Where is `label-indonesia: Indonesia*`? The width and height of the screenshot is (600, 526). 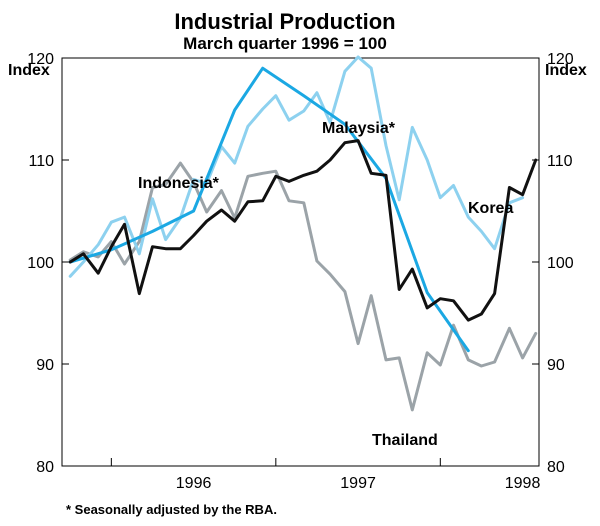 label-indonesia: Indonesia* is located at coordinates (179, 183).